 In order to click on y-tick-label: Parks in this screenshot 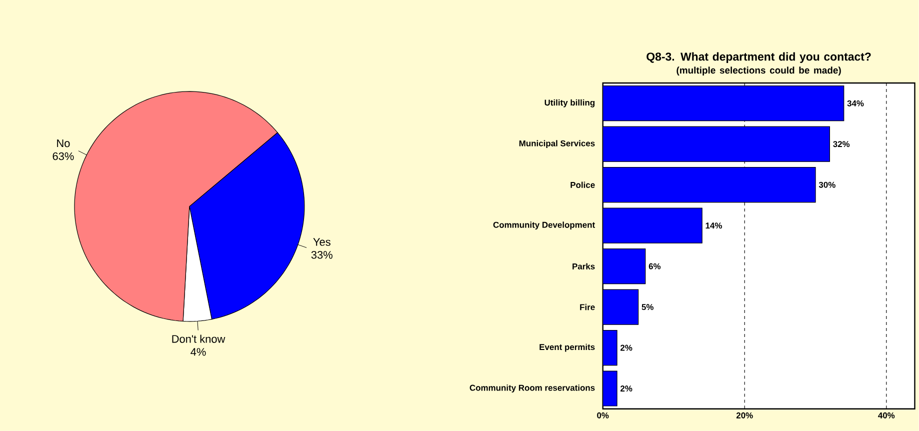, I will do `click(583, 266)`.